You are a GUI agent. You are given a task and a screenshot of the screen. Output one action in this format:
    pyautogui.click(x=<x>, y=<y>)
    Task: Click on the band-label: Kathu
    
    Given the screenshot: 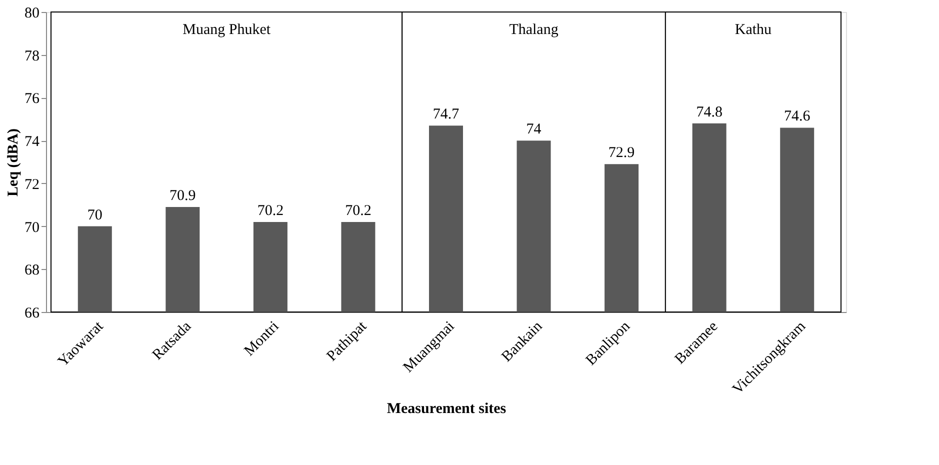 What is the action you would take?
    pyautogui.click(x=753, y=30)
    